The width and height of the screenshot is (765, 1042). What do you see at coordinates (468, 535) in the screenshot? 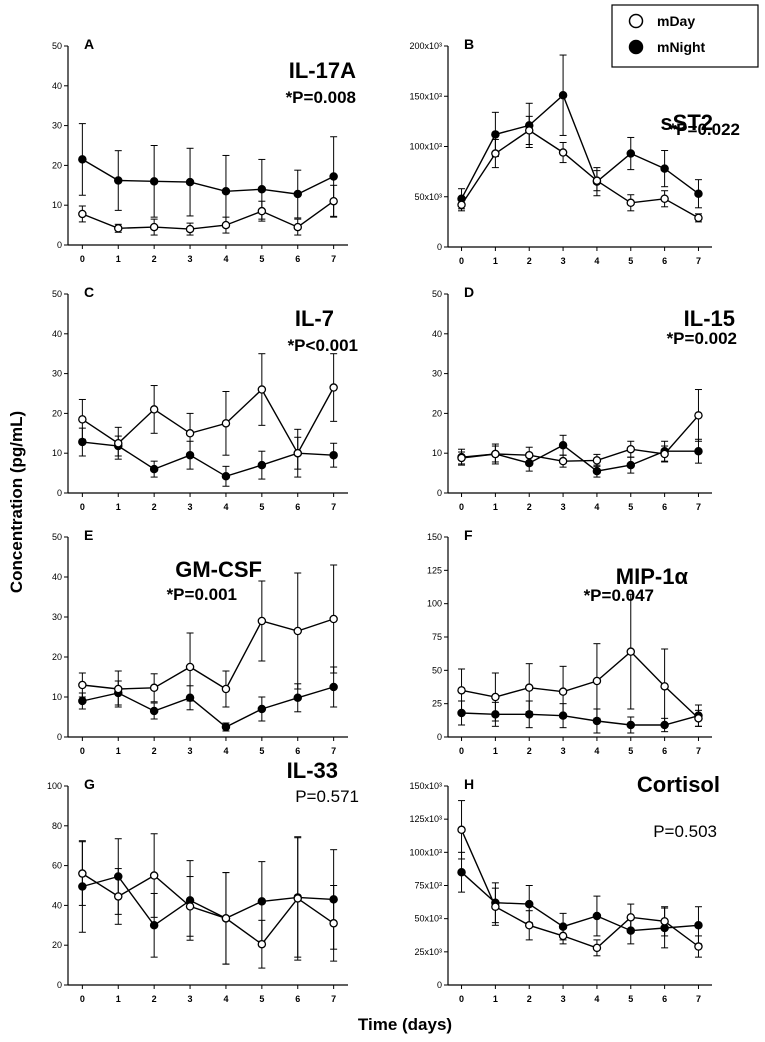
I see `panel-letter: F` at bounding box center [468, 535].